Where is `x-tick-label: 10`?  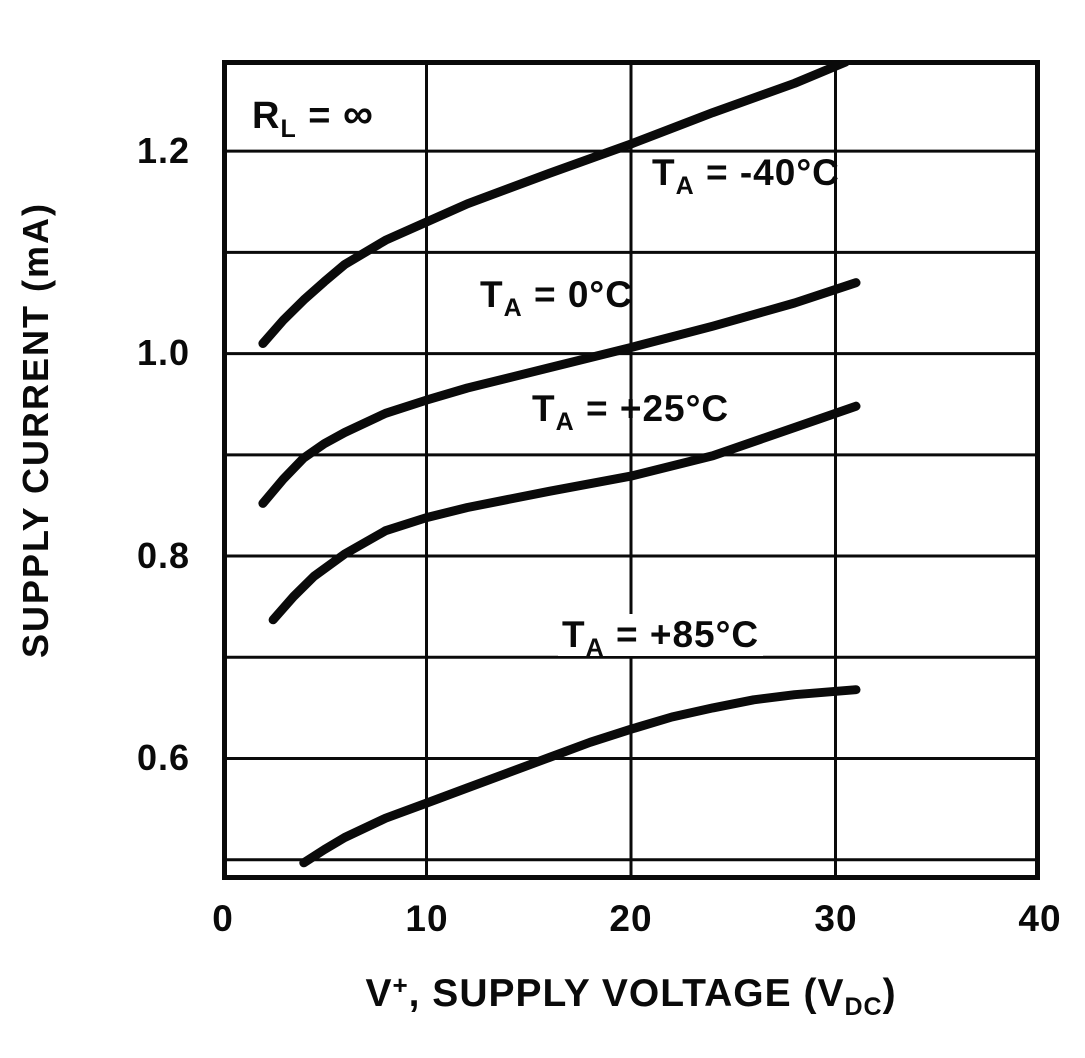
x-tick-label: 10 is located at coordinates (427, 918).